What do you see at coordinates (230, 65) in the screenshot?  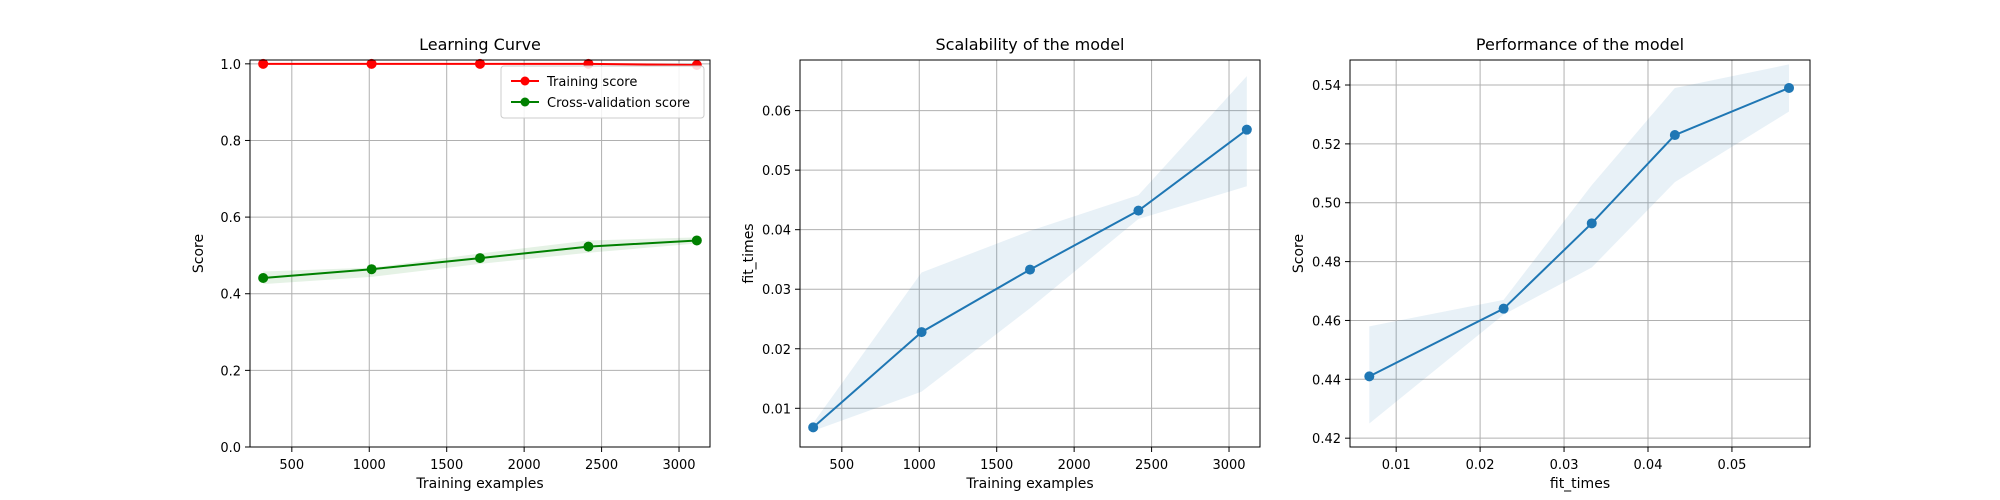 I see `y-tick-label: 1.0` at bounding box center [230, 65].